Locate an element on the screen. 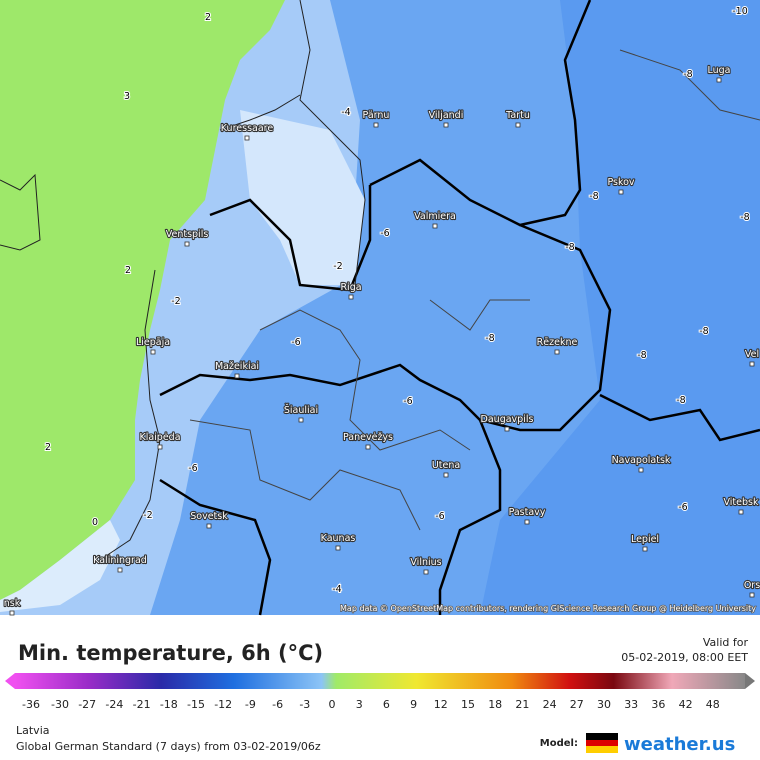 Image resolution: width=760 pixels, height=760 pixels. scale-tick-label: 24 is located at coordinates (550, 704).